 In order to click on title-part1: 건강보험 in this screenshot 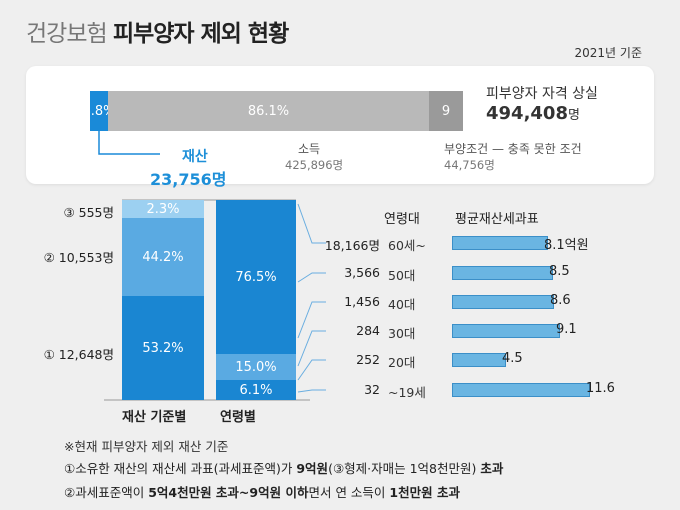, I will do `click(67, 34)`.